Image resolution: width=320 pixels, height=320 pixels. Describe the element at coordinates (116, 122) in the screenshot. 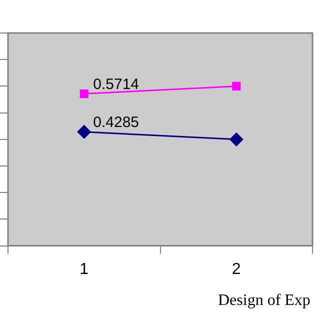

I see `data-label: 0.4285` at that location.